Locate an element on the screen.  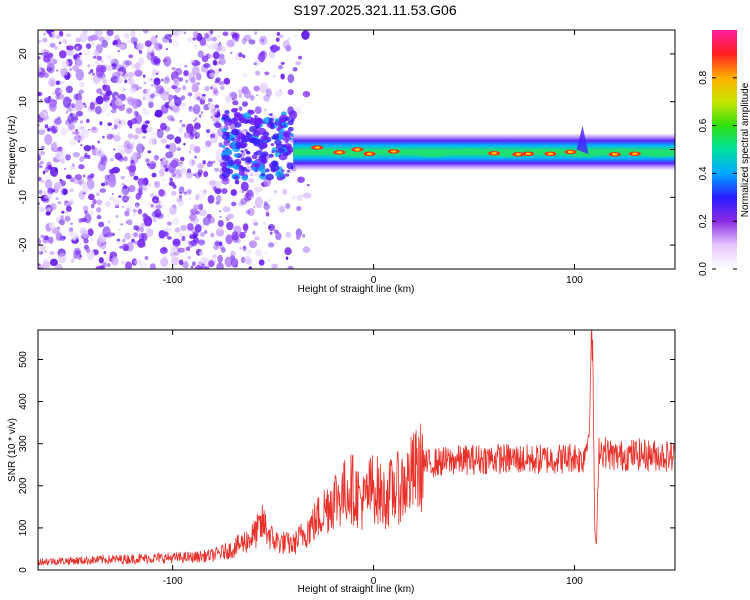
spectrogram-y-tick-label: 10 is located at coordinates (23, 102).